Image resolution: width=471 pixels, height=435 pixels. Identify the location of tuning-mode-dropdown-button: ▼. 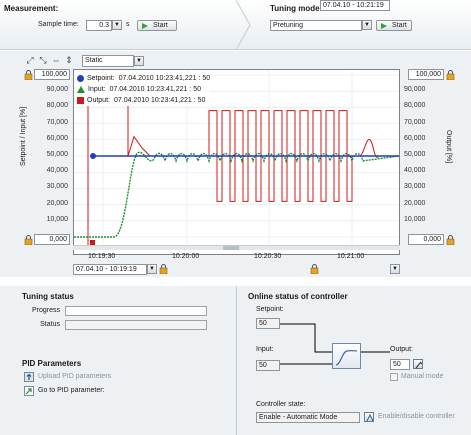
(367, 25).